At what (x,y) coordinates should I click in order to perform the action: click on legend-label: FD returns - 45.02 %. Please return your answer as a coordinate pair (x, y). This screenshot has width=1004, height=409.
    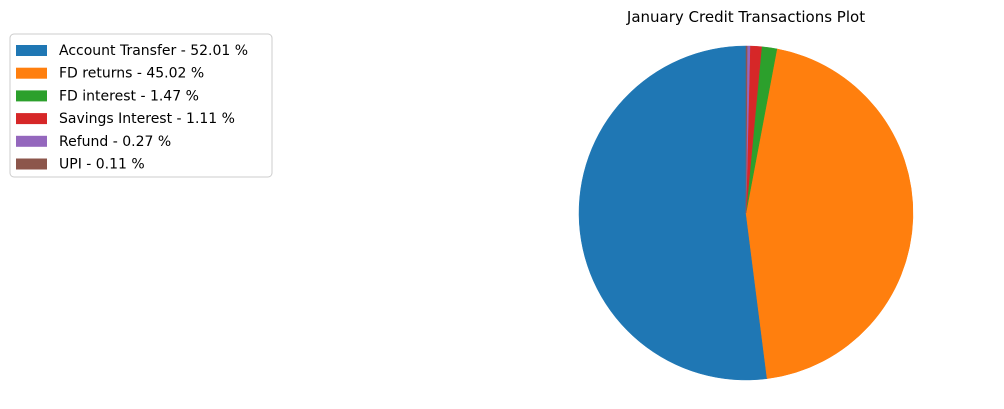
    Looking at the image, I should click on (131, 74).